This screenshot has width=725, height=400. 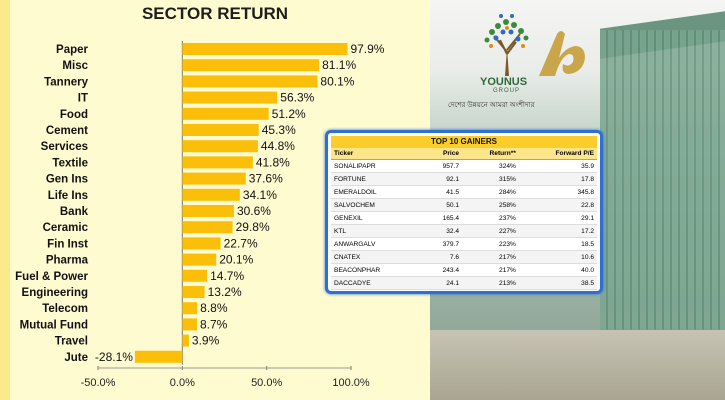 What do you see at coordinates (557, 257) in the screenshot?
I see `forward-pe-cell: 10.6` at bounding box center [557, 257].